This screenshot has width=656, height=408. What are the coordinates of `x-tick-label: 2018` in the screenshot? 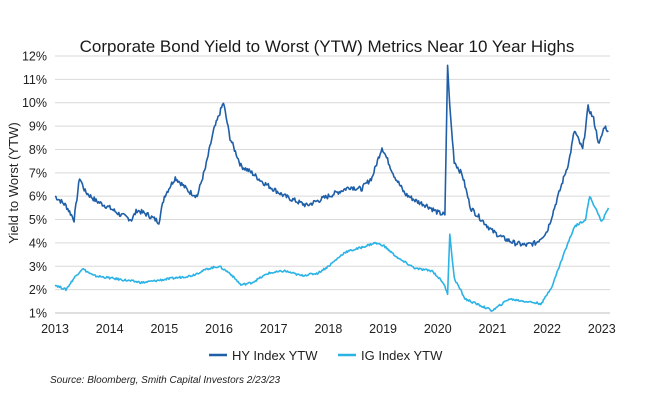 It's located at (328, 329).